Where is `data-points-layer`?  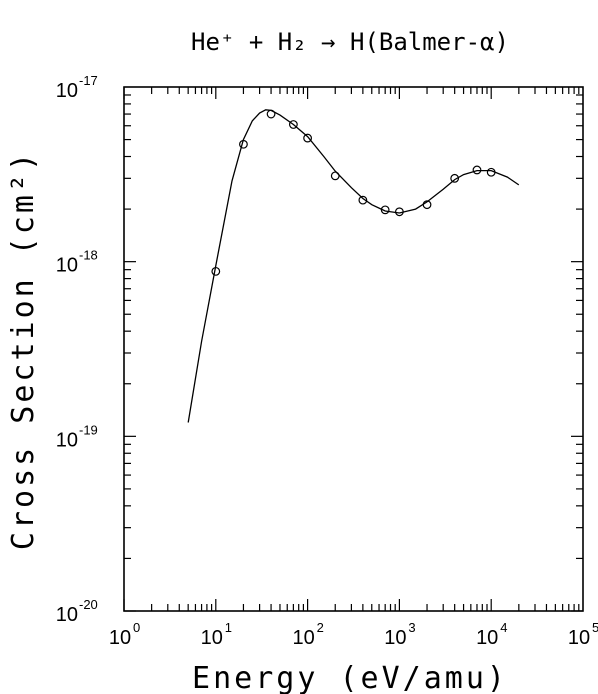
data-points-layer is located at coordinates (353, 192).